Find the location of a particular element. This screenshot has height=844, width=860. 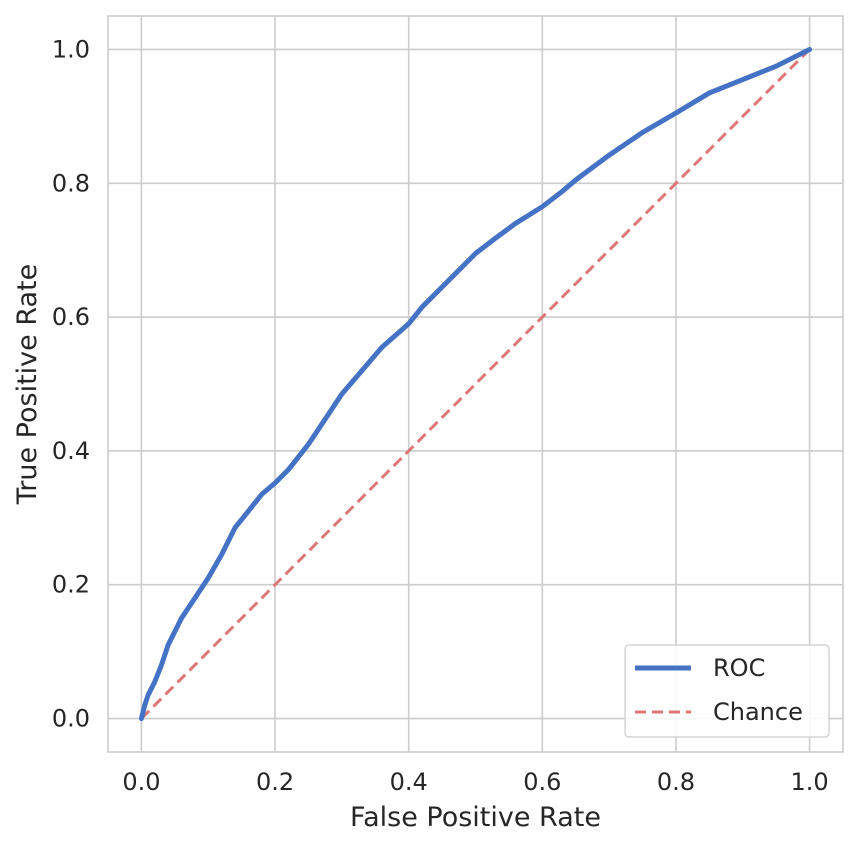

x-tick-labels: 0.0 0.2 0.4 0.6 0.8 1.0 is located at coordinates (475, 782).